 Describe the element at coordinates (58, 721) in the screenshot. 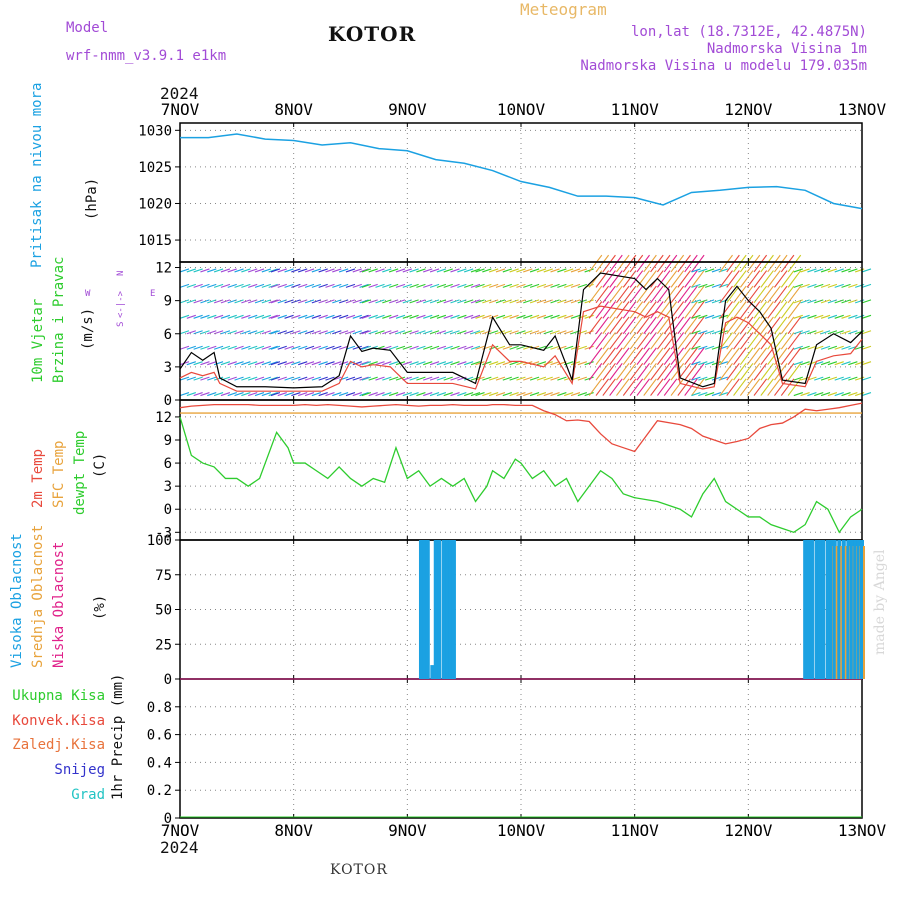

I see `legend-conv-precip: Konvek.Kisa` at that location.